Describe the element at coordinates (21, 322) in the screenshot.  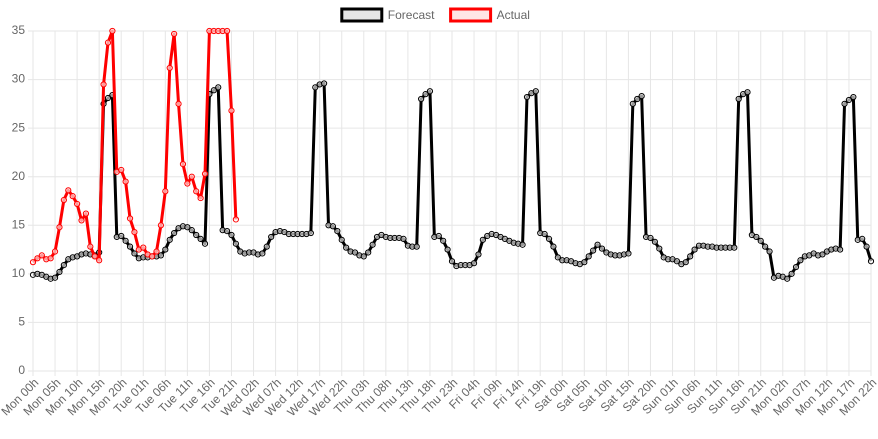
I see `y-tick-label: 5` at that location.